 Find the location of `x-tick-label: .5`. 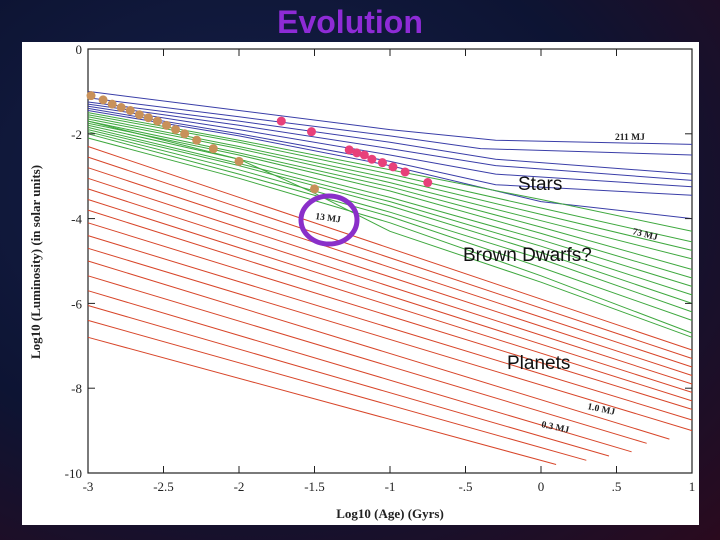

x-tick-label: .5 is located at coordinates (617, 486).